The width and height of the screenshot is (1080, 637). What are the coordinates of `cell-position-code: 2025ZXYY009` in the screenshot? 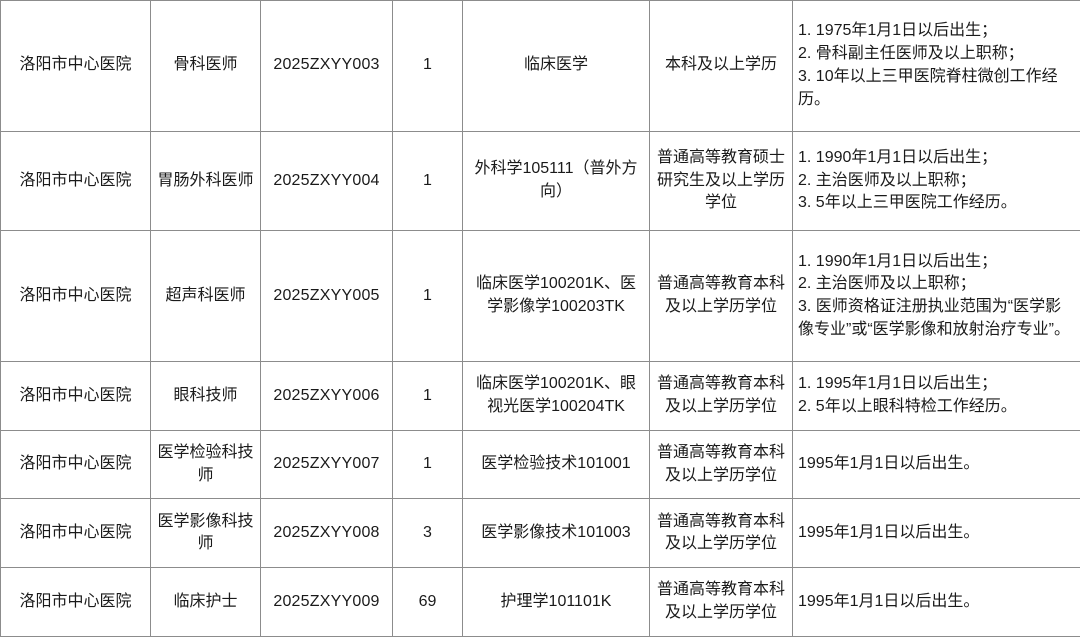 It's located at (326, 602).